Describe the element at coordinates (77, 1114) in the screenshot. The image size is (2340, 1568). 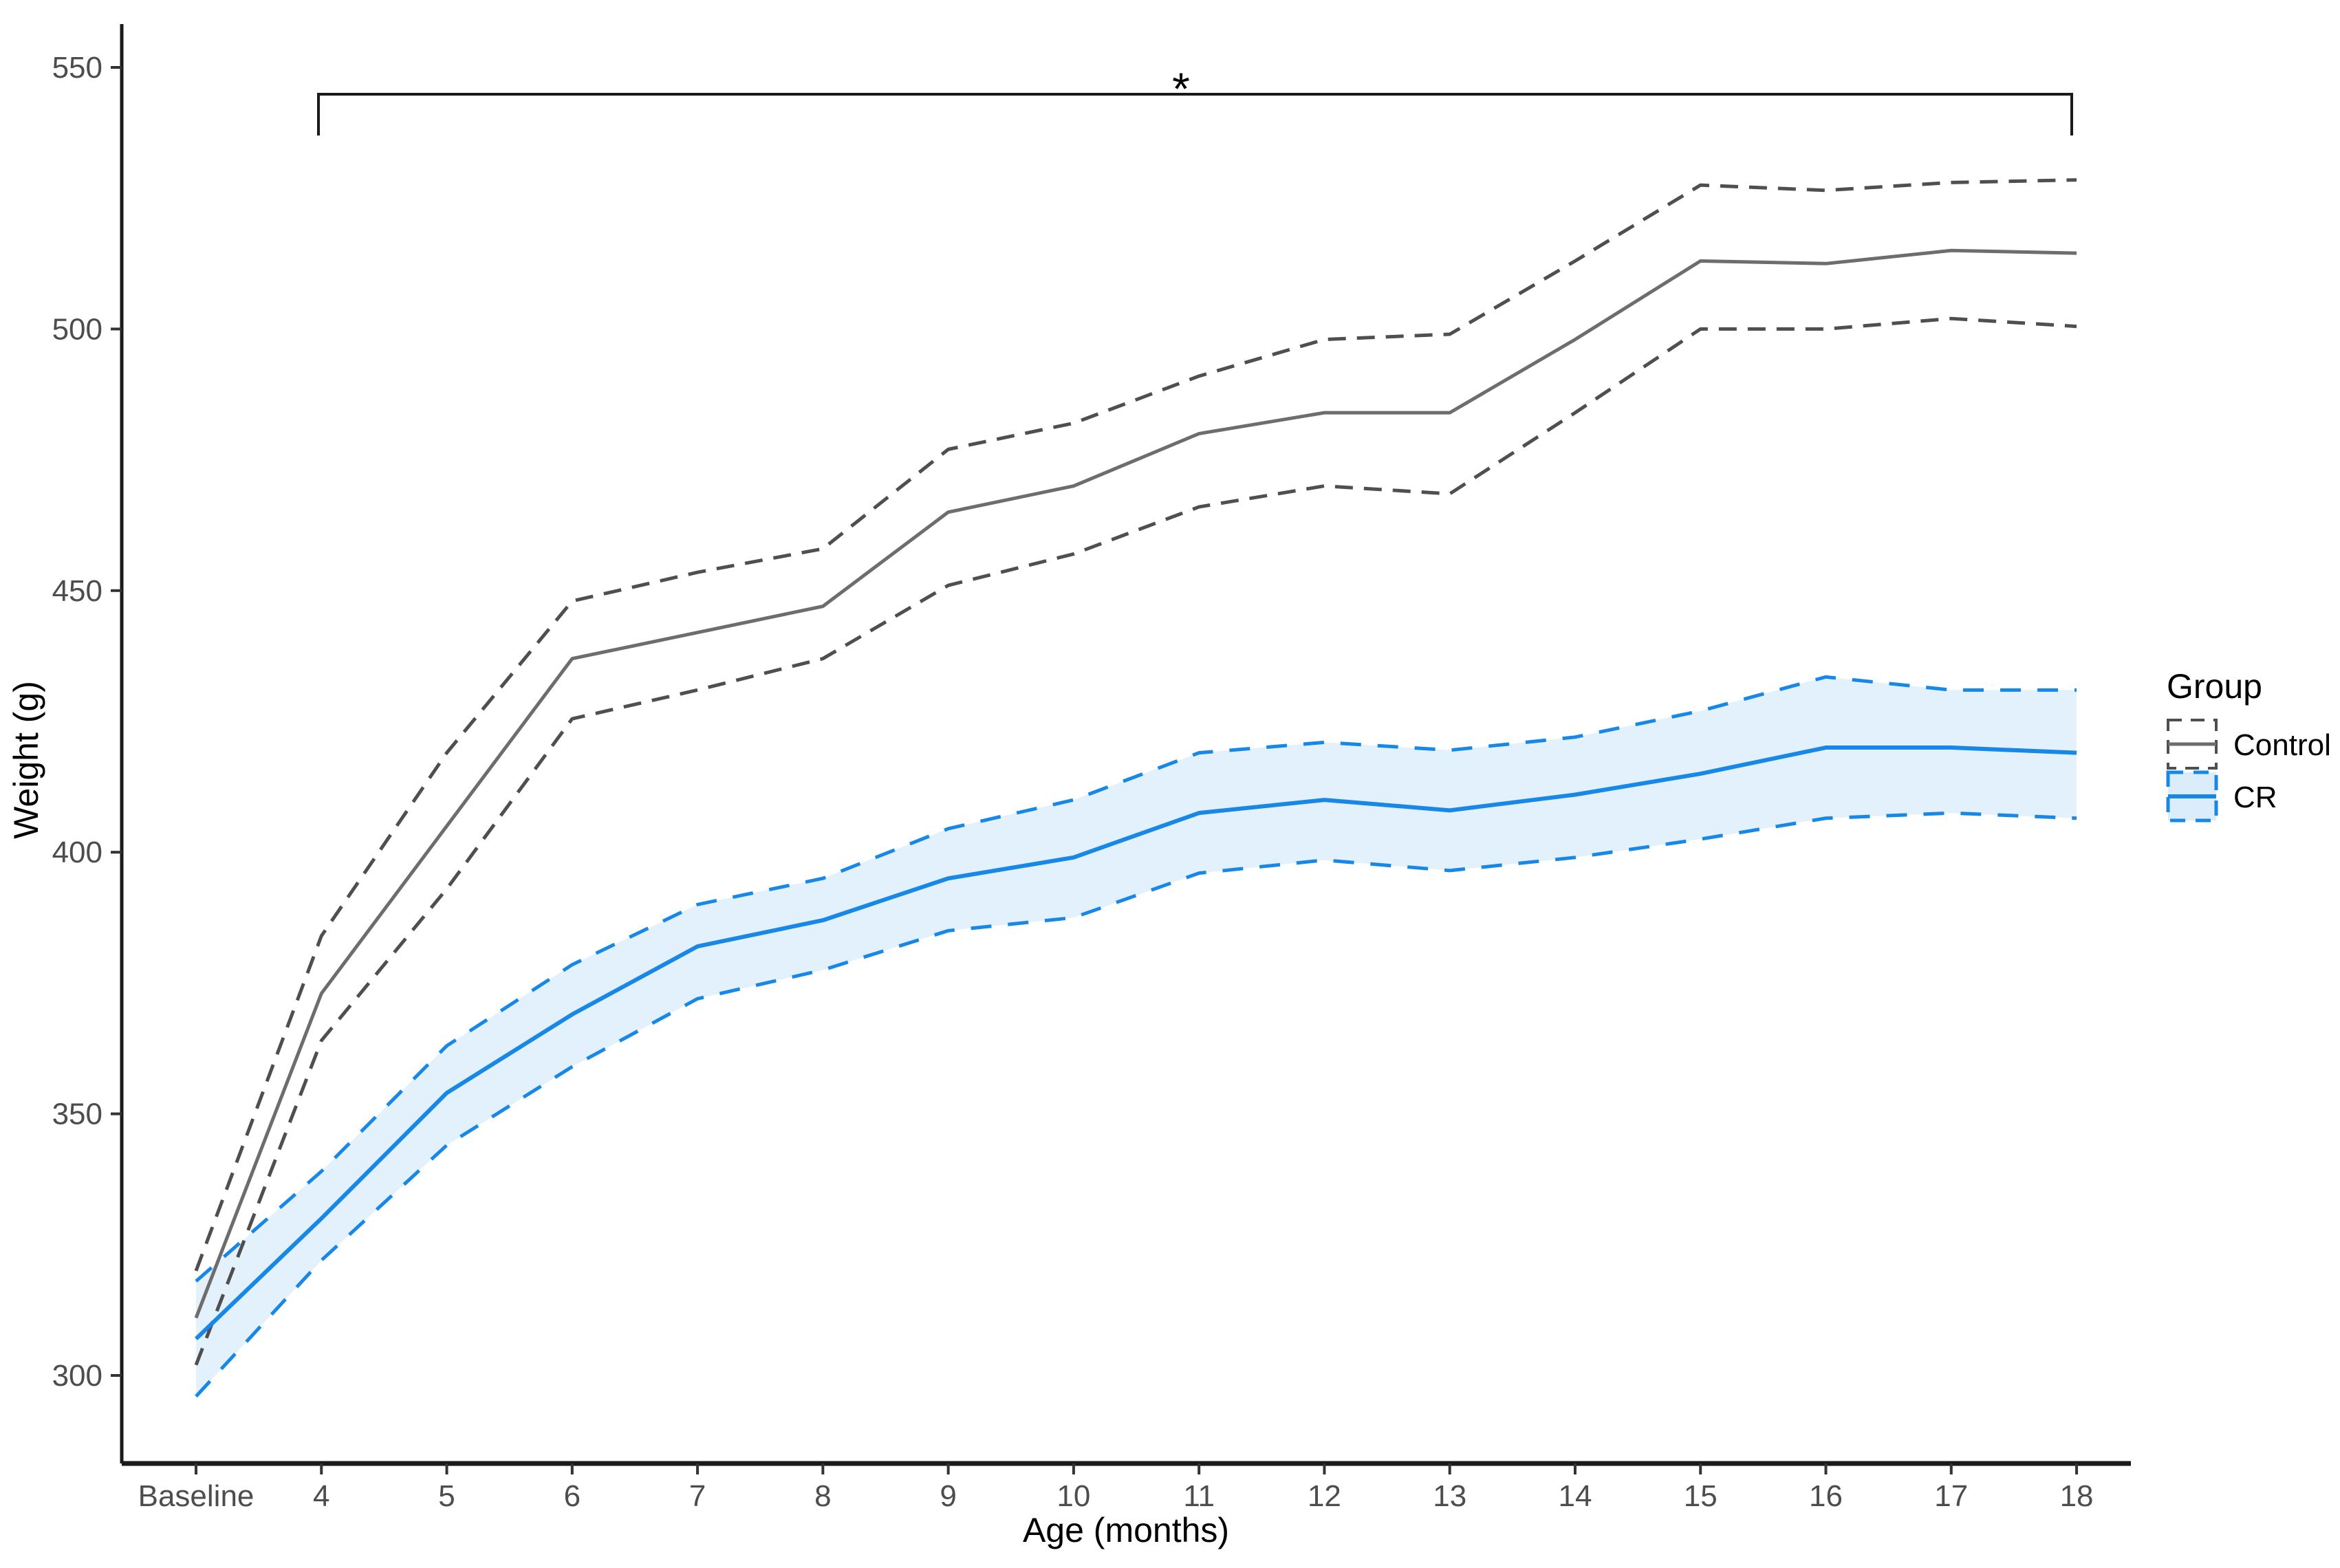
I see `y-tick-label: 350` at that location.